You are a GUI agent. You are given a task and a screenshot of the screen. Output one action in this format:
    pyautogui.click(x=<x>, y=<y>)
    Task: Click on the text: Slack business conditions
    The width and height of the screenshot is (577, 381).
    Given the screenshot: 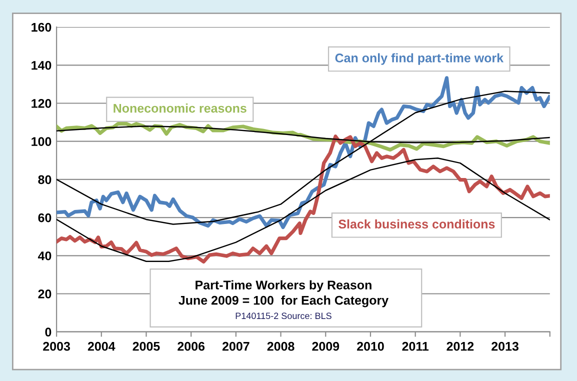 What is the action you would take?
    pyautogui.click(x=416, y=224)
    